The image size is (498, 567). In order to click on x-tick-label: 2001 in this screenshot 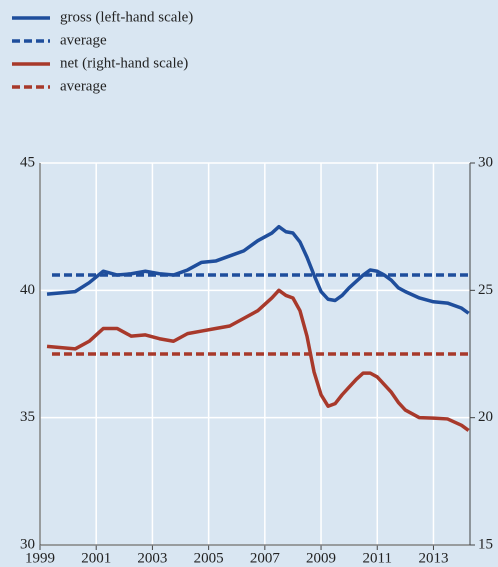, I will do `click(96, 558)`.